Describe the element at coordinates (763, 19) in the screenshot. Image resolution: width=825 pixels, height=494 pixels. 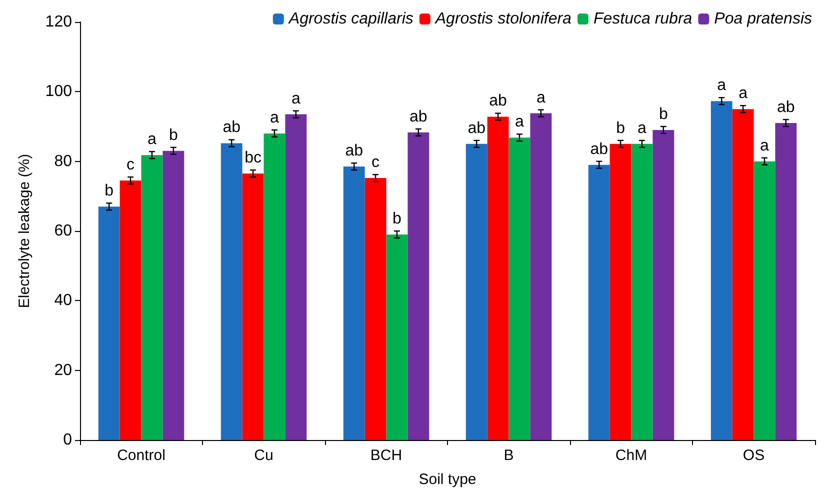
I see `legend-label: Poa pratensis` at that location.